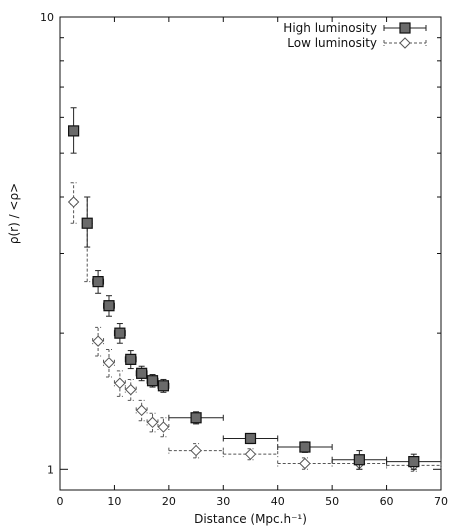 The image size is (463, 529). What do you see at coordinates (278, 501) in the screenshot?
I see `x-tick-label: 40` at bounding box center [278, 501].